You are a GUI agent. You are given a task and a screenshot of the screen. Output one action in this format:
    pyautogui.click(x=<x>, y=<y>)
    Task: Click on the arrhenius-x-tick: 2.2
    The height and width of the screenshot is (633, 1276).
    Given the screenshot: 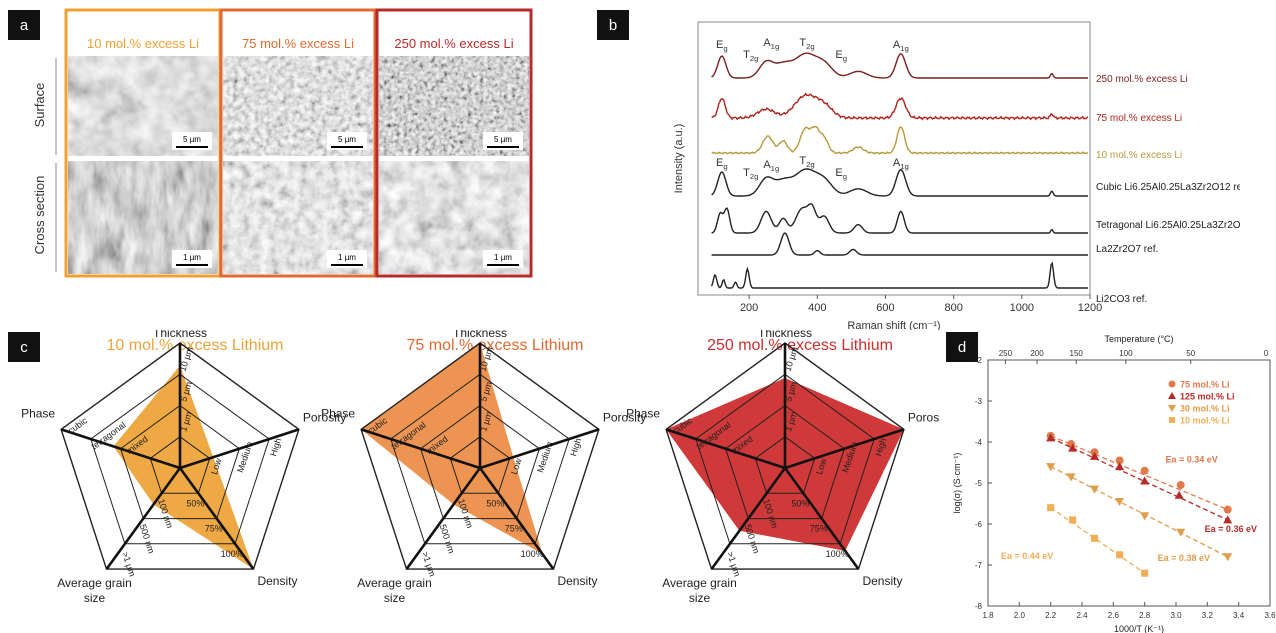 What is the action you would take?
    pyautogui.click(x=1051, y=615)
    